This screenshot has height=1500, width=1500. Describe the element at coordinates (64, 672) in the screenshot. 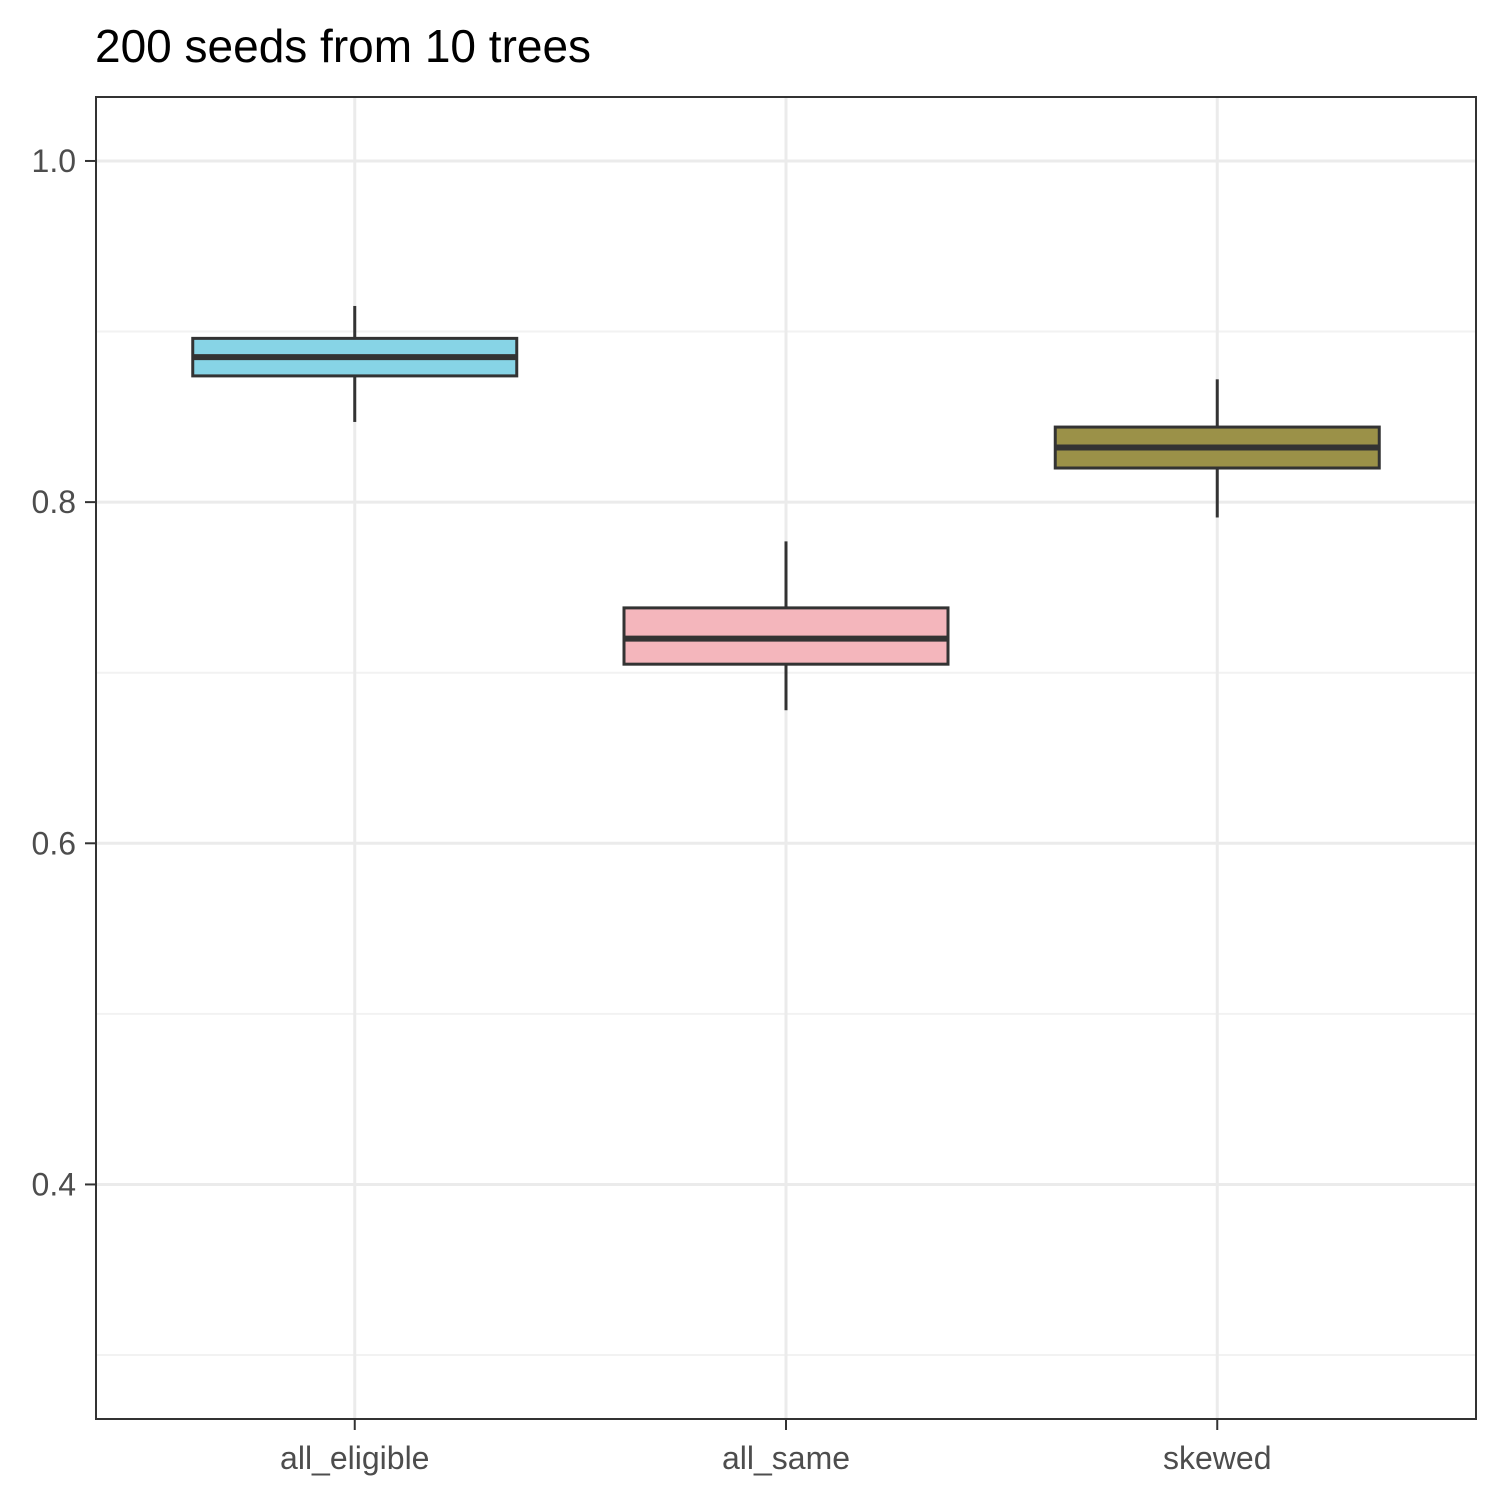

I see `y-axis: 0.4 0.6 0.8 1.0` at that location.